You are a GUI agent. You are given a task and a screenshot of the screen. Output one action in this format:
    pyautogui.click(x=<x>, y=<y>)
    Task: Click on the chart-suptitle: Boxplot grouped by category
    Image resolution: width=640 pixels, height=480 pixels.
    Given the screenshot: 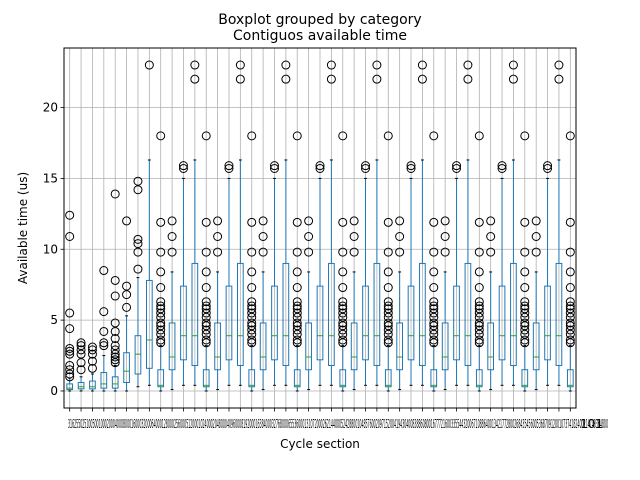 What is the action you would take?
    pyautogui.click(x=319, y=20)
    